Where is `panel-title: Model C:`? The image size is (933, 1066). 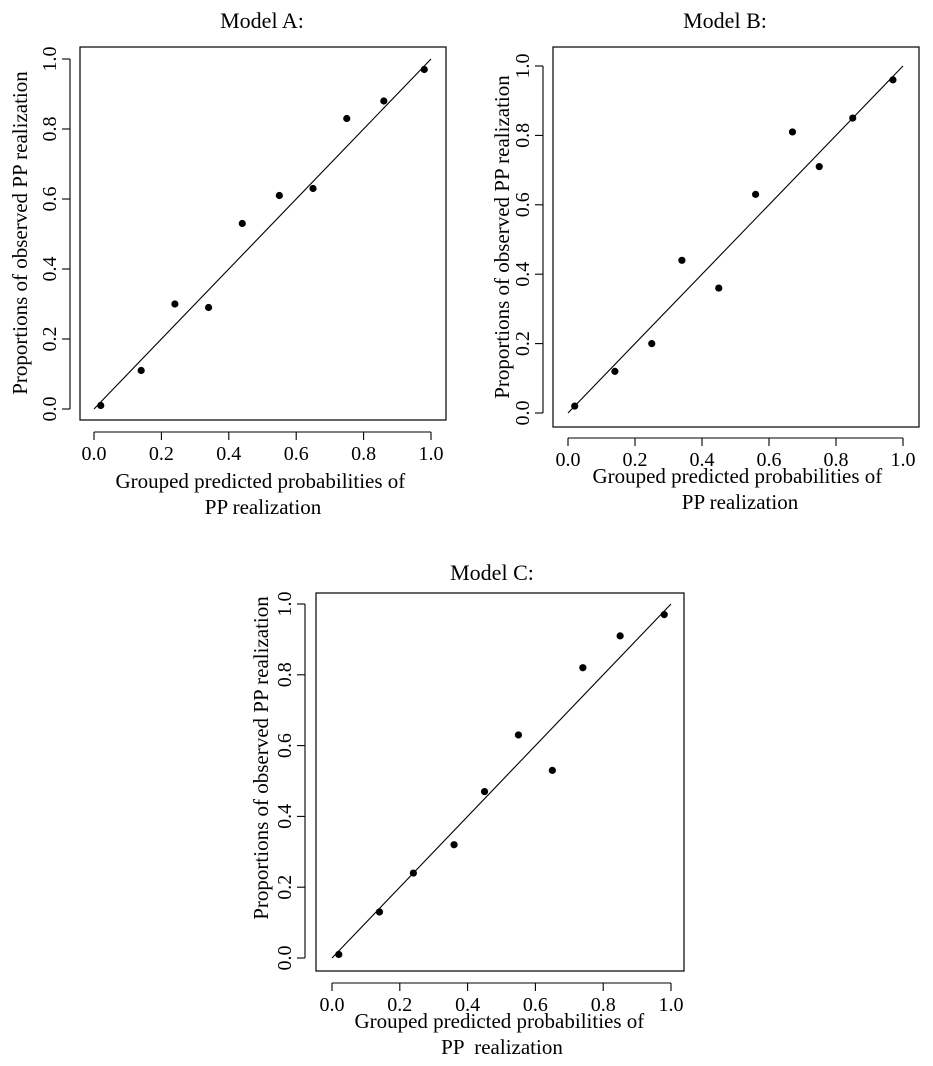 panel-title: Model C: is located at coordinates (492, 572).